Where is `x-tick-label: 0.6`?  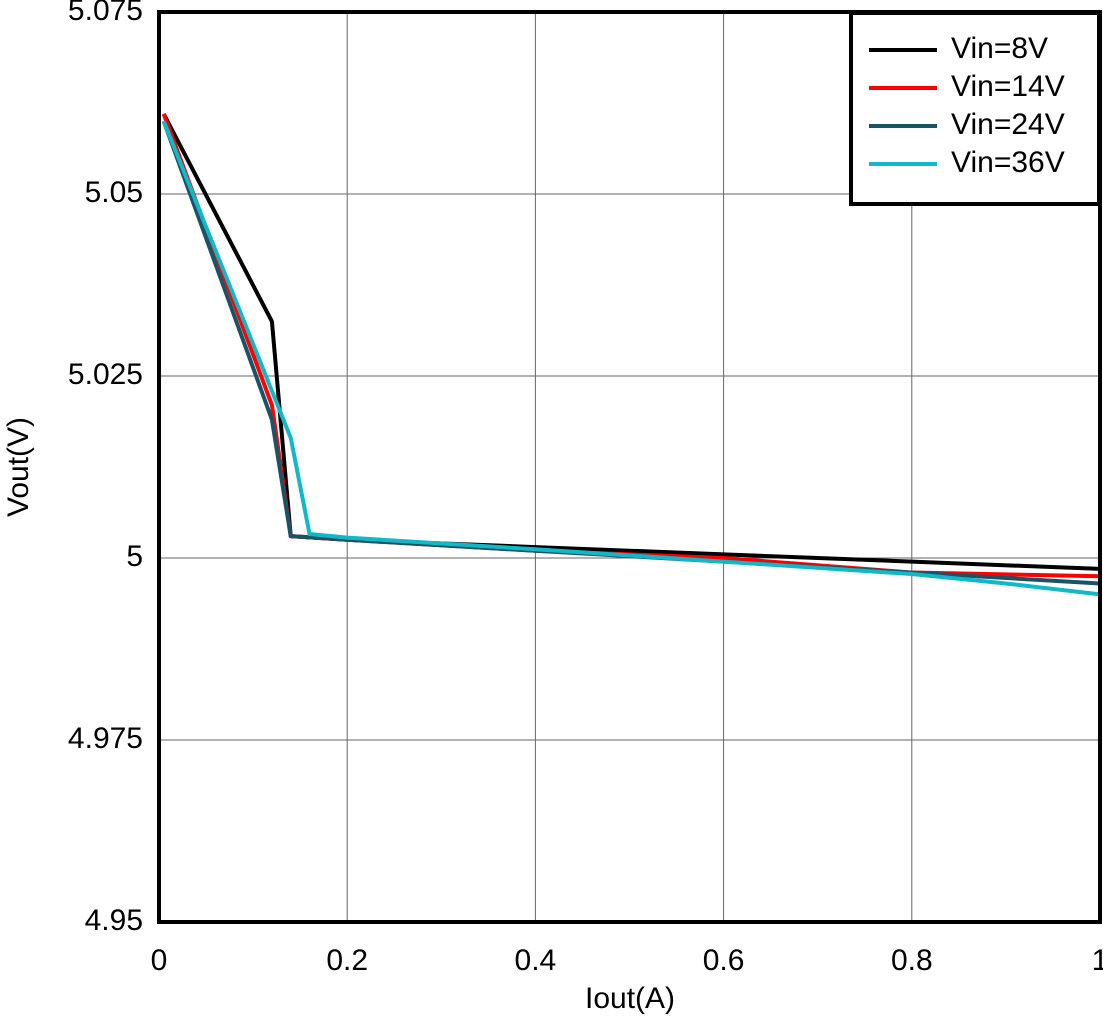 x-tick-label: 0.6 is located at coordinates (724, 960).